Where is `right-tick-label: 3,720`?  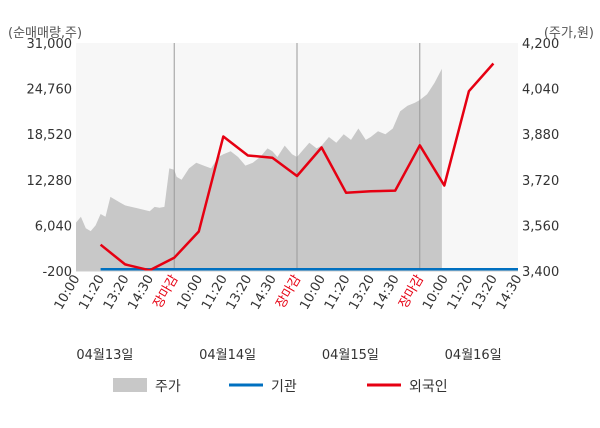
right-tick-label: 3,720 is located at coordinates (540, 181).